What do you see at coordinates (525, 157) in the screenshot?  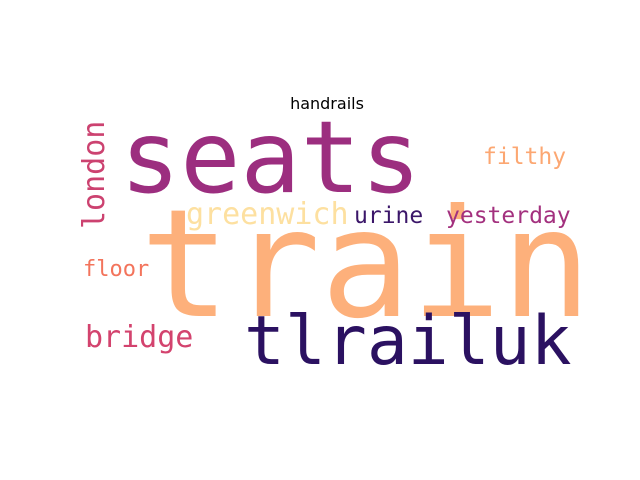 I see `word-filthy: filthy` at bounding box center [525, 157].